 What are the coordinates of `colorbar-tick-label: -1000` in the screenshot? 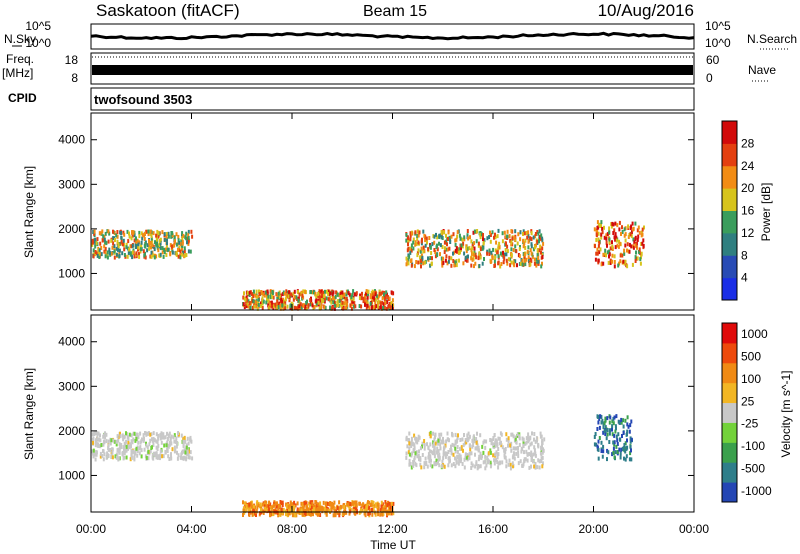 It's located at (756, 491).